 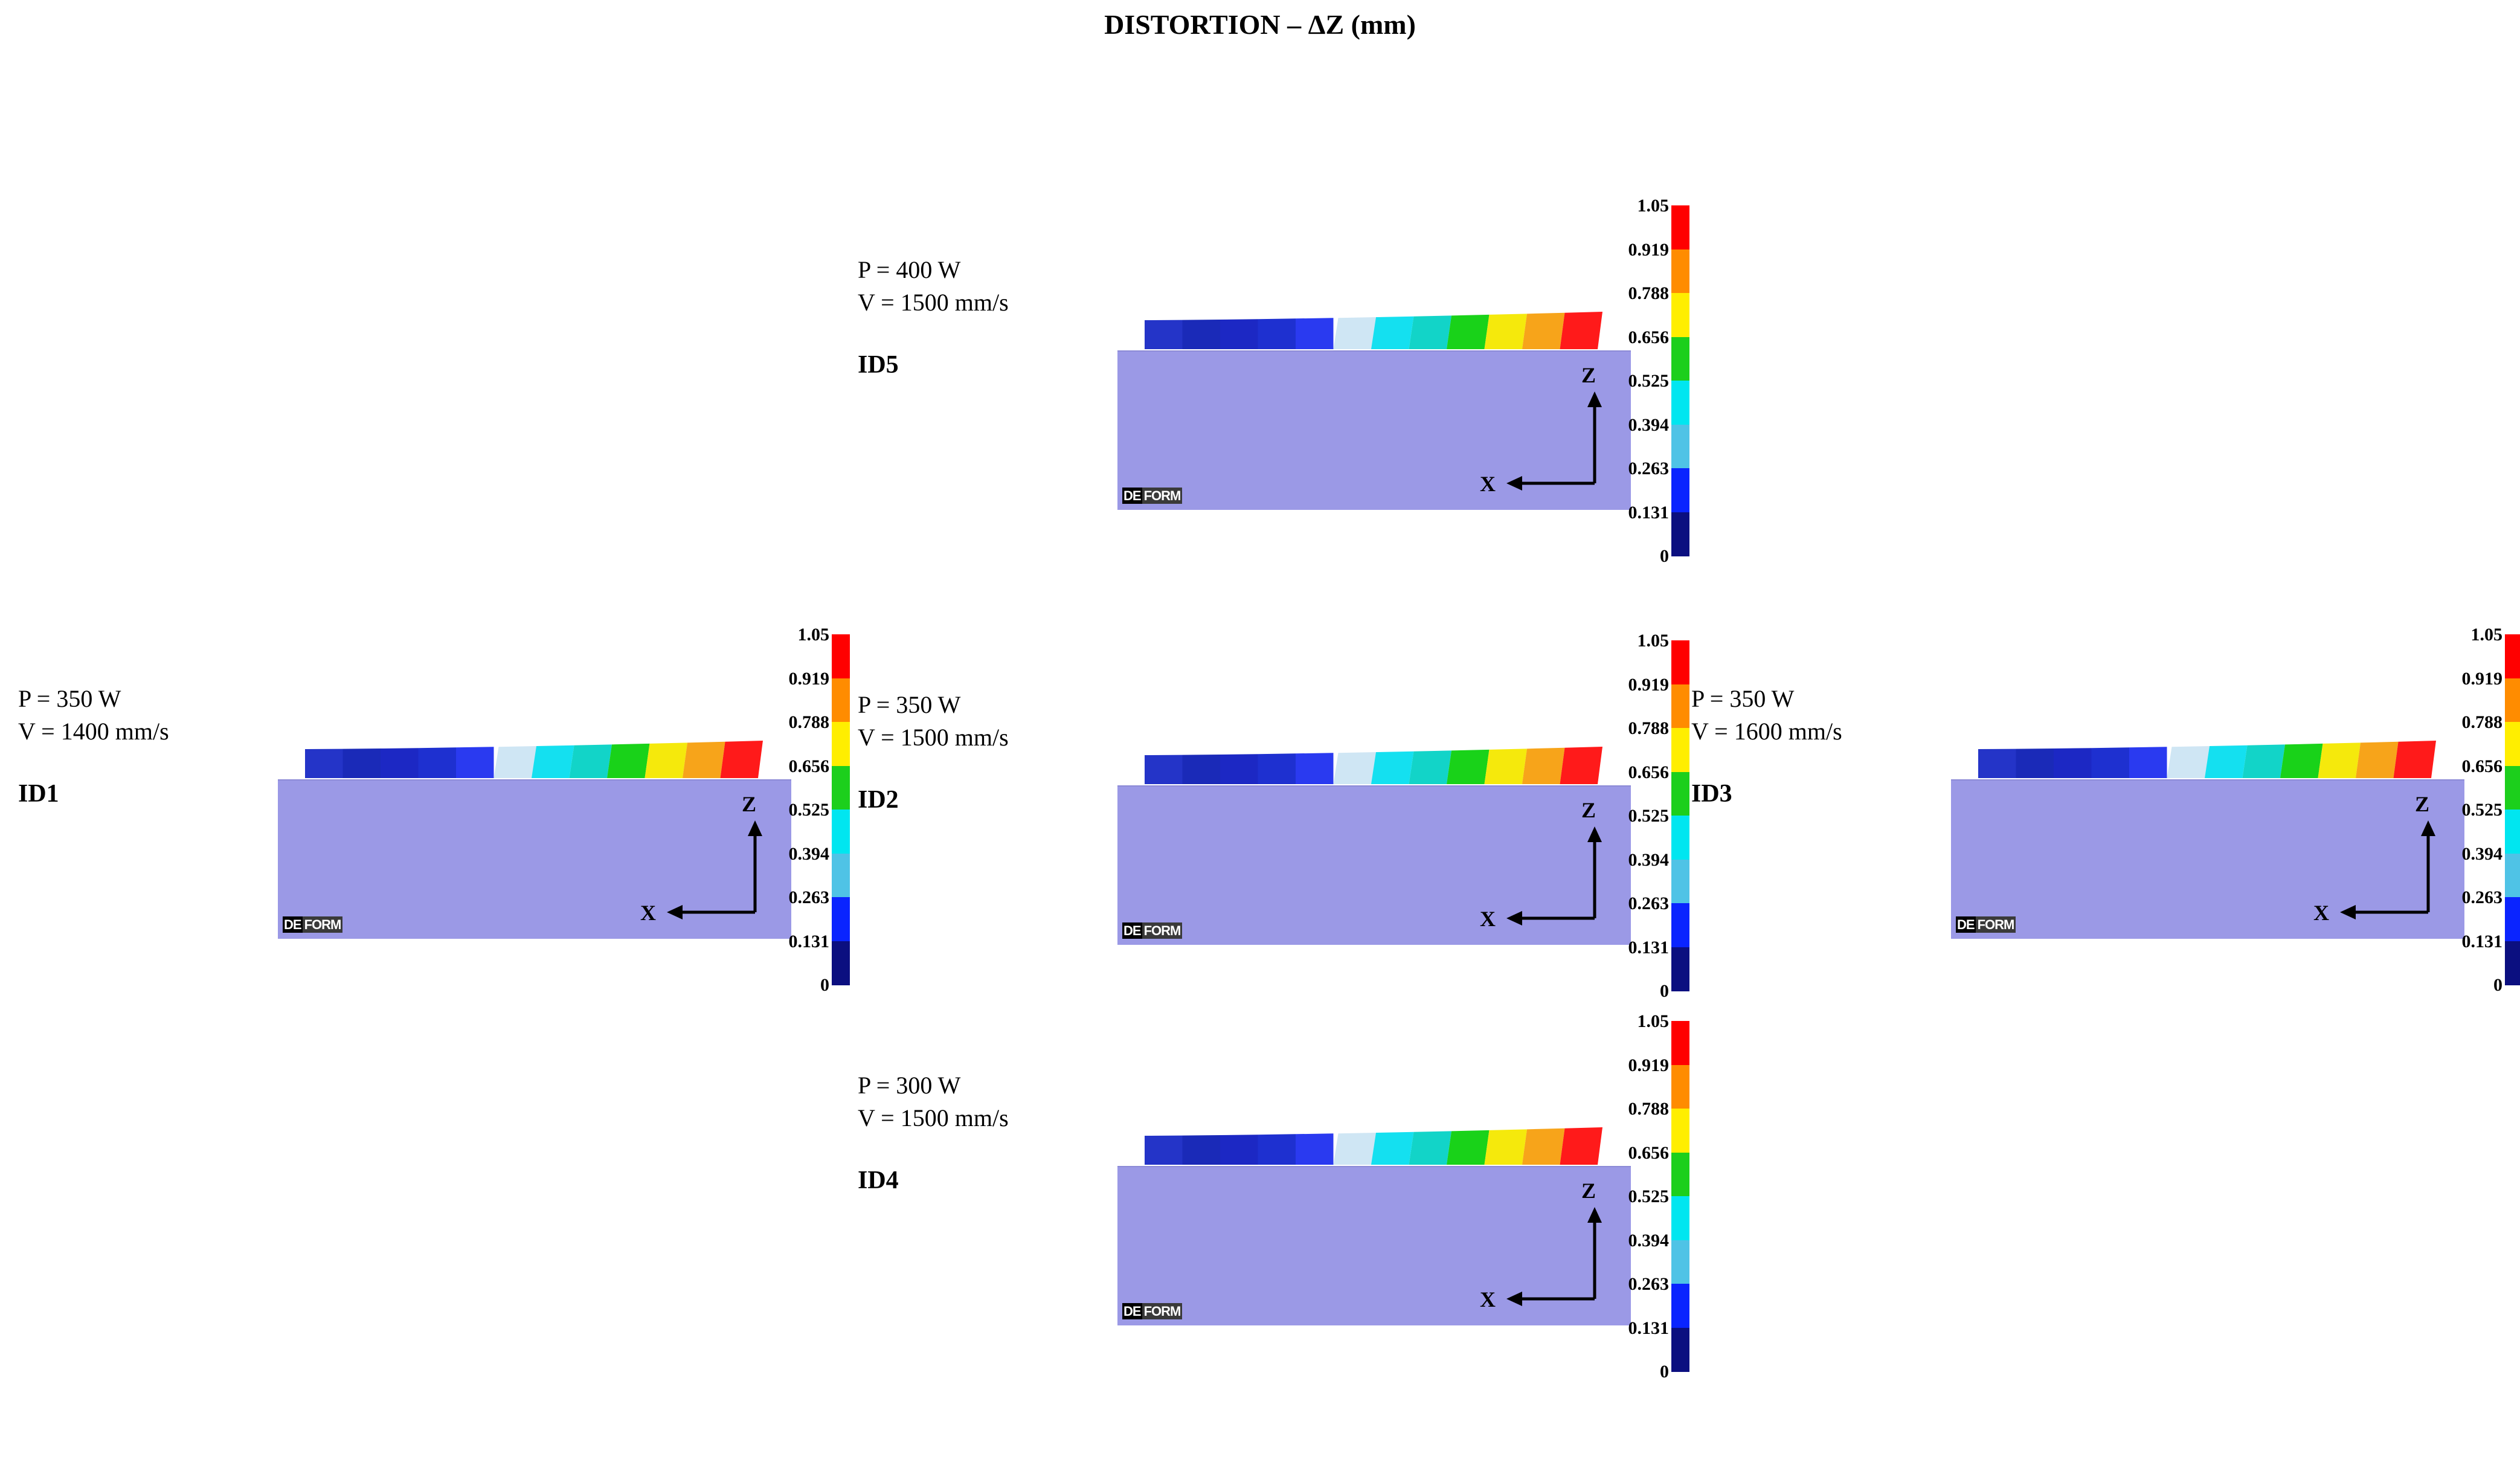 I want to click on legend-ticks: 1.05 0.919 0.788 0.656 0.525 0.394 0.263 0.131 0, so click(x=2467, y=810).